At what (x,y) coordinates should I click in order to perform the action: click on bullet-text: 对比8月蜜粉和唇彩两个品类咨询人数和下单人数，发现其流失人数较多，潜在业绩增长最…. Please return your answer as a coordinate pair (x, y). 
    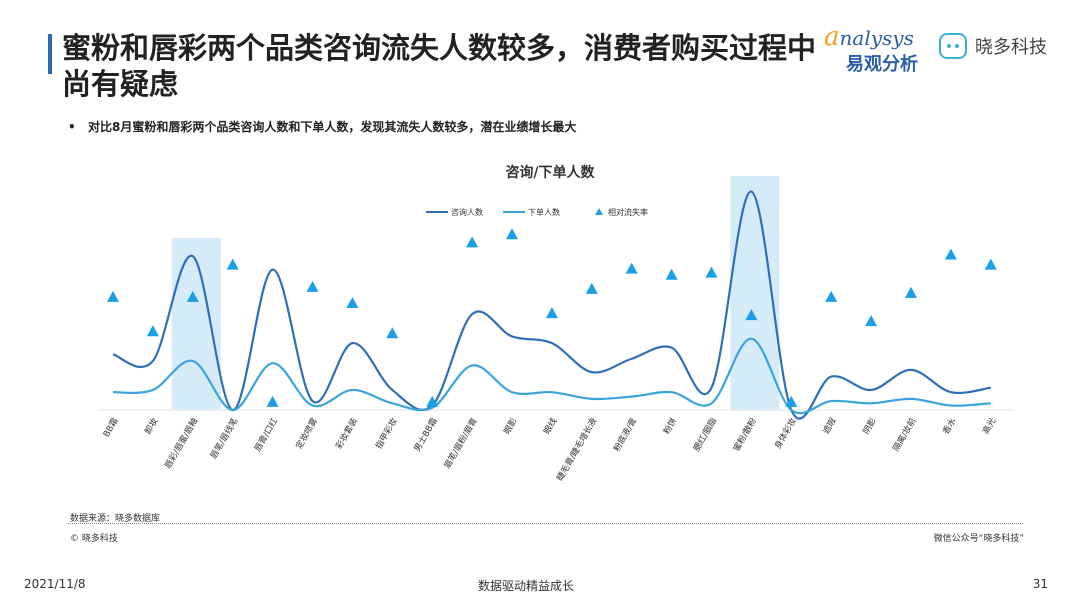
    Looking at the image, I should click on (332, 127).